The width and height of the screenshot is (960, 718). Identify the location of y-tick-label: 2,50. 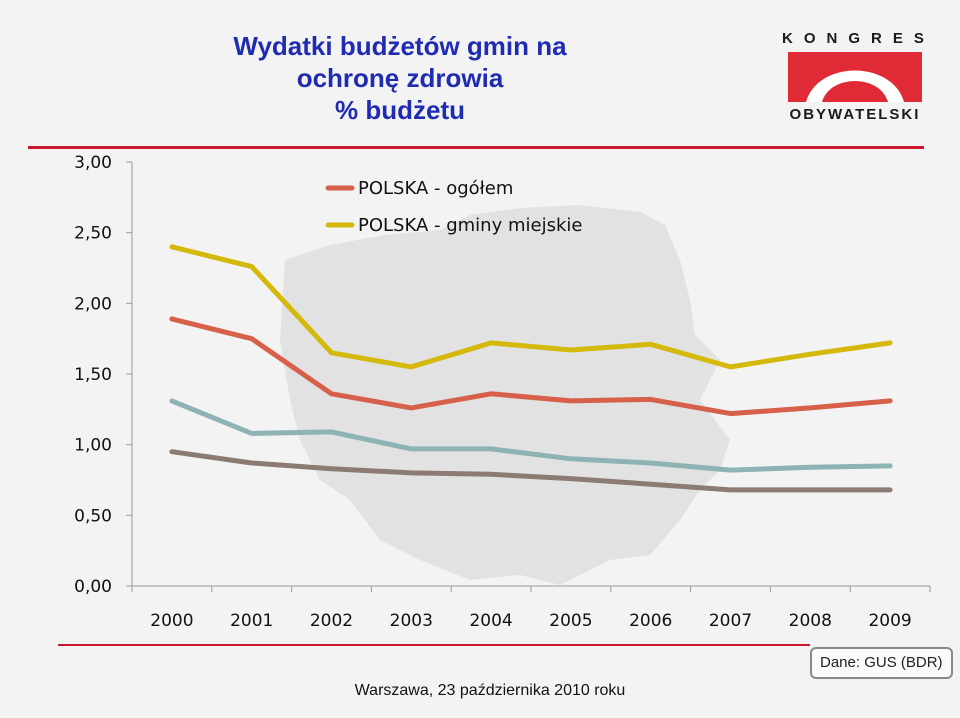
(93, 234).